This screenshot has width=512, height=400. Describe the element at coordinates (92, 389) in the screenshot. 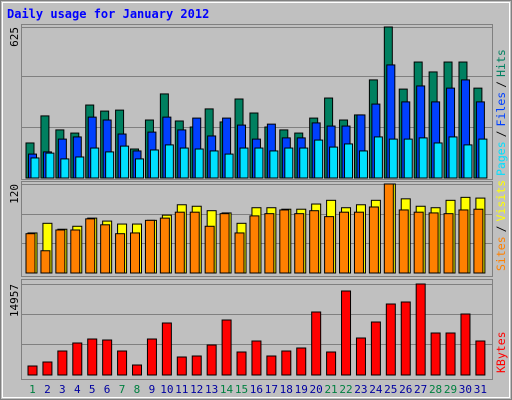

I see `x-tick-label: 5` at that location.